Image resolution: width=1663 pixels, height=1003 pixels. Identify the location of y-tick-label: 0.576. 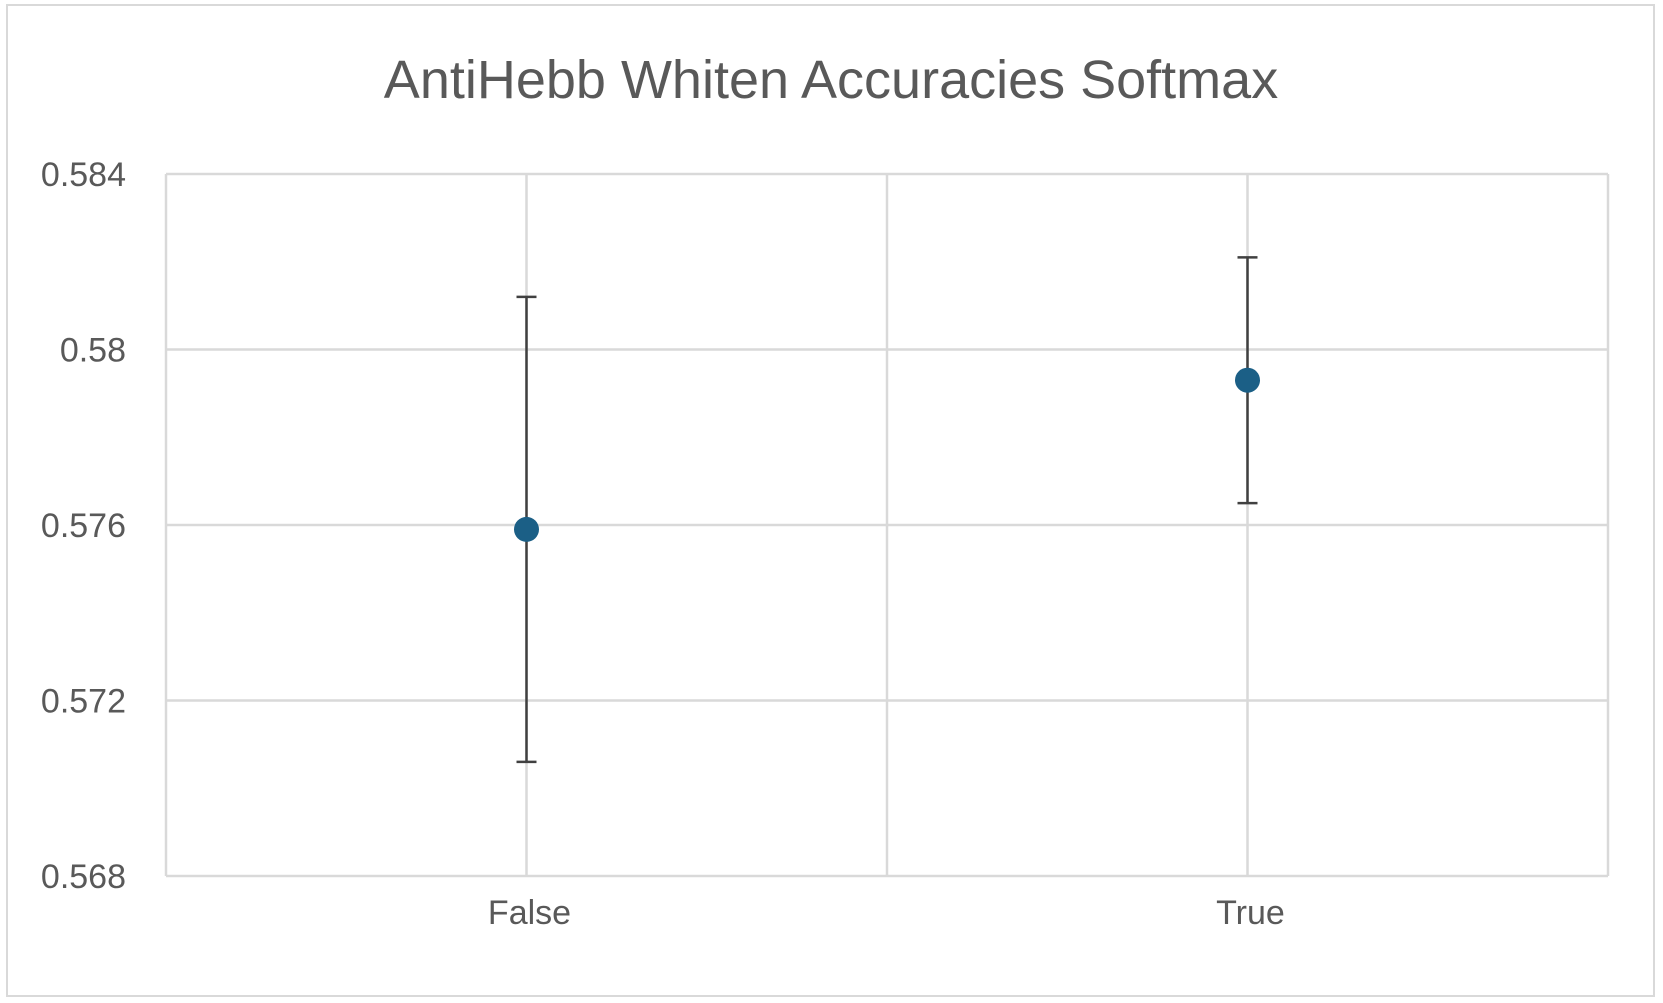
(83, 526).